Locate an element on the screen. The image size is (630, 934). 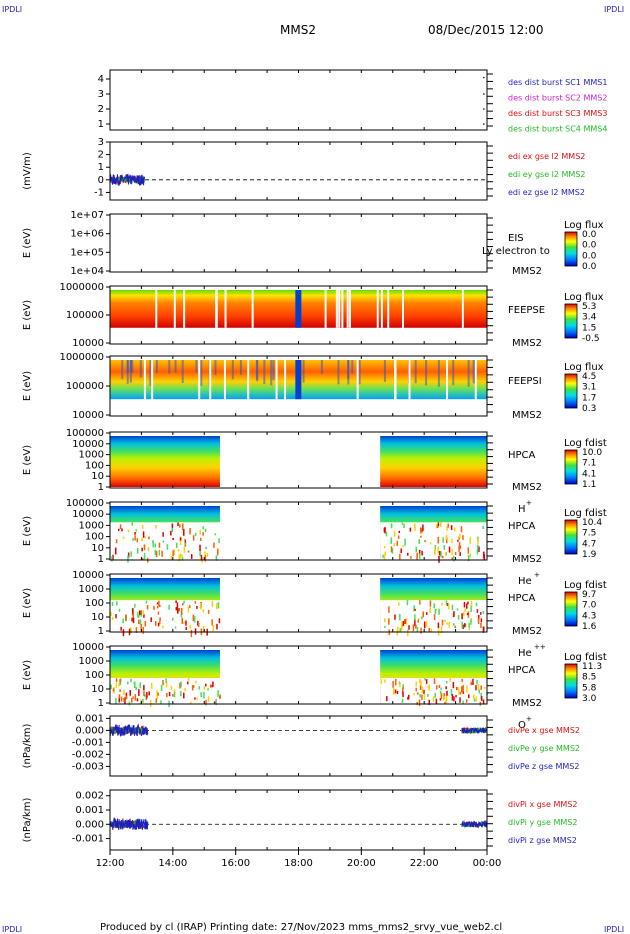
colorbar-label: 1.9 is located at coordinates (589, 555).